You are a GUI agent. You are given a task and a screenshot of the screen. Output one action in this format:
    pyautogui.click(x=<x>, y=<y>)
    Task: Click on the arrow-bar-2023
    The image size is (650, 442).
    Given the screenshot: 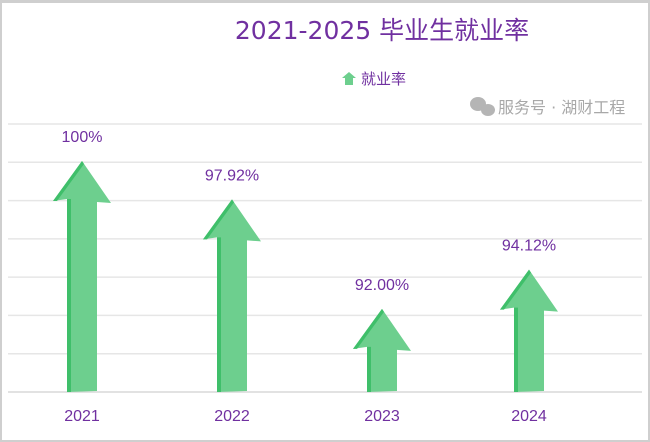 What is the action you would take?
    pyautogui.click(x=382, y=350)
    